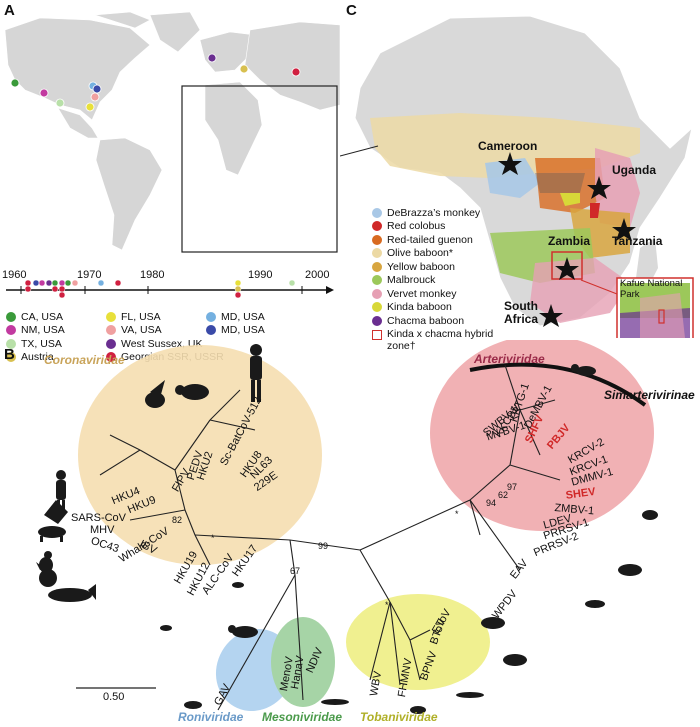 This screenshot has width=700, height=727. I want to click on legend-item: Red-tailed guenon, so click(462, 240).